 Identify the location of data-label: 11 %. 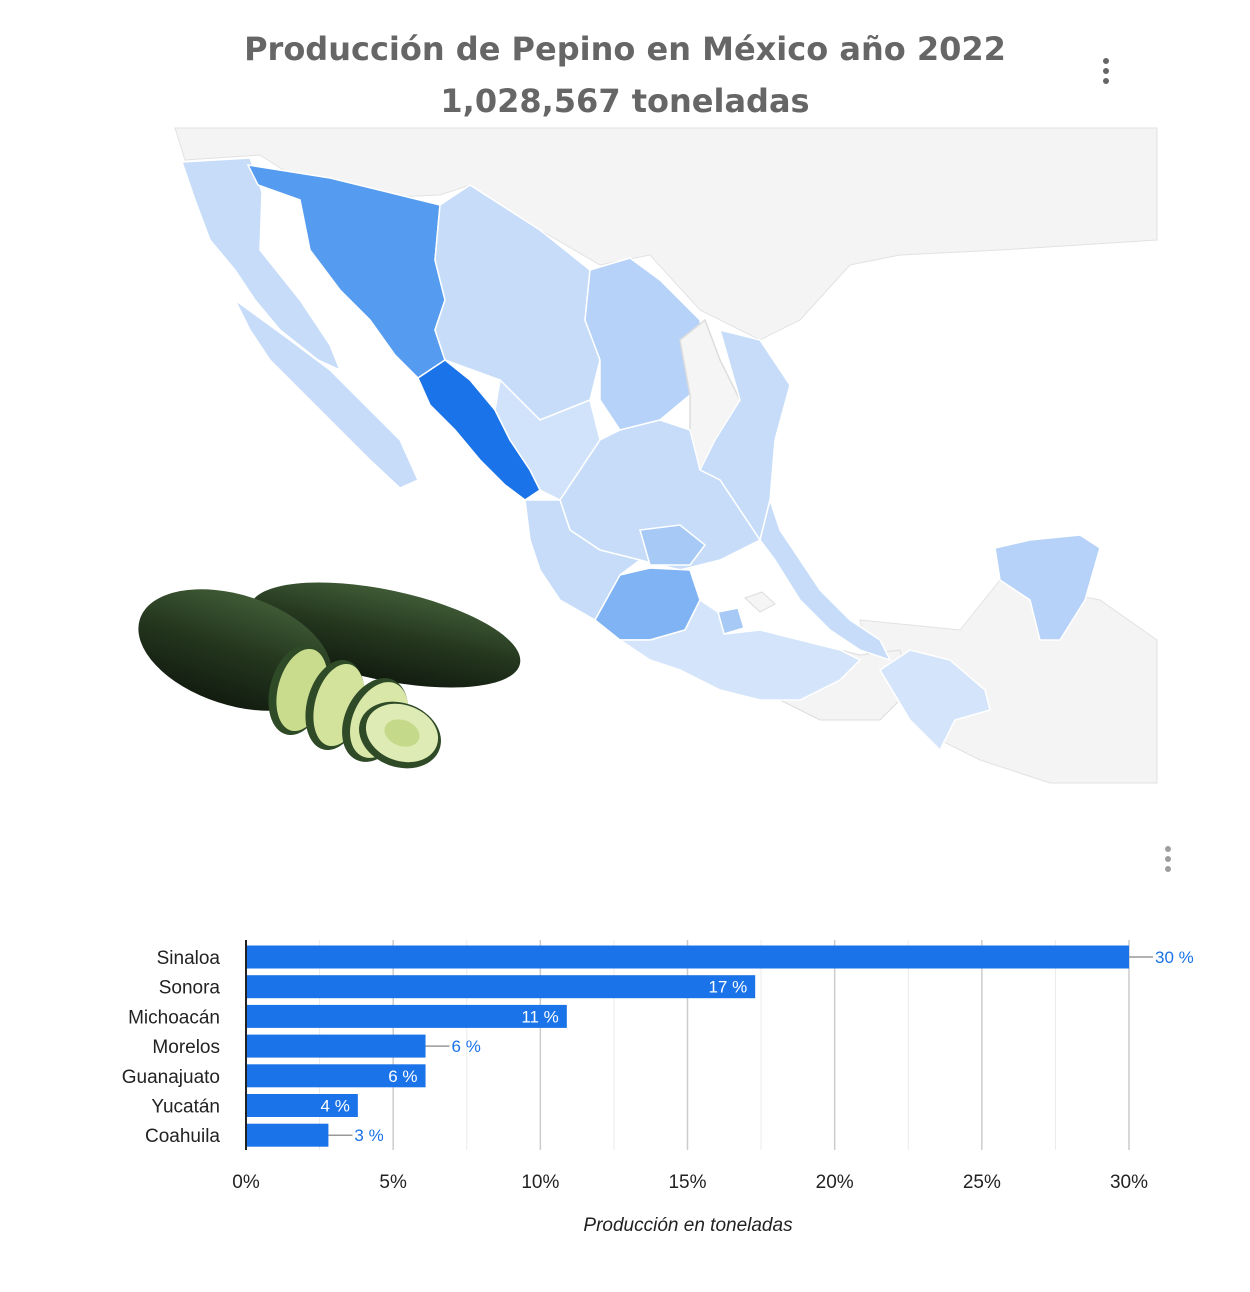
(540, 1016).